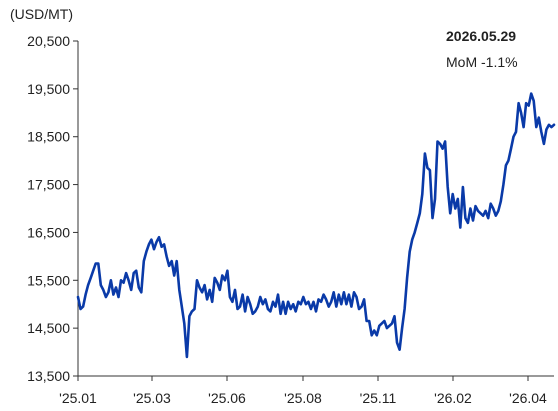 The width and height of the screenshot is (558, 411). What do you see at coordinates (48, 376) in the screenshot?
I see `y-tick-label: 13,500` at bounding box center [48, 376].